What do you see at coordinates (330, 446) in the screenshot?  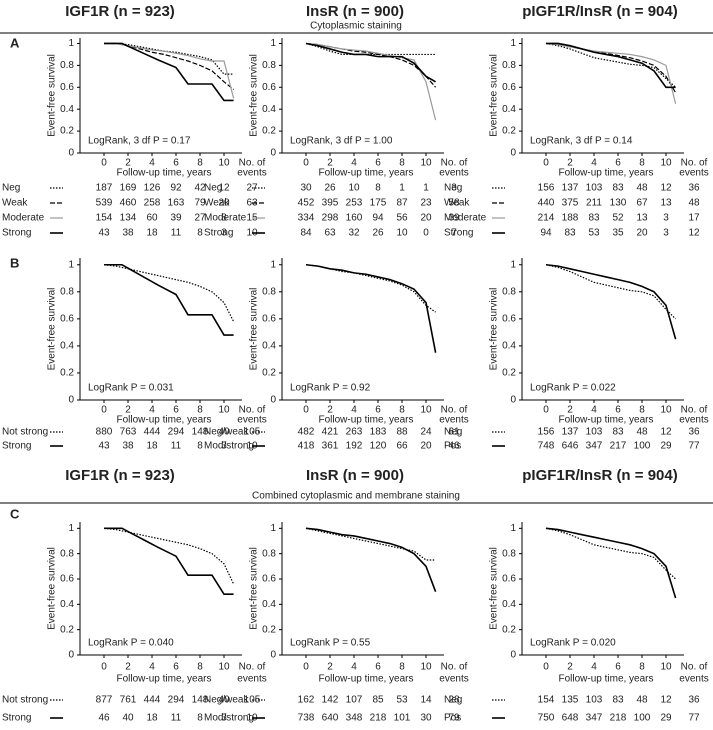 I see `at-risk-count: 361` at bounding box center [330, 446].